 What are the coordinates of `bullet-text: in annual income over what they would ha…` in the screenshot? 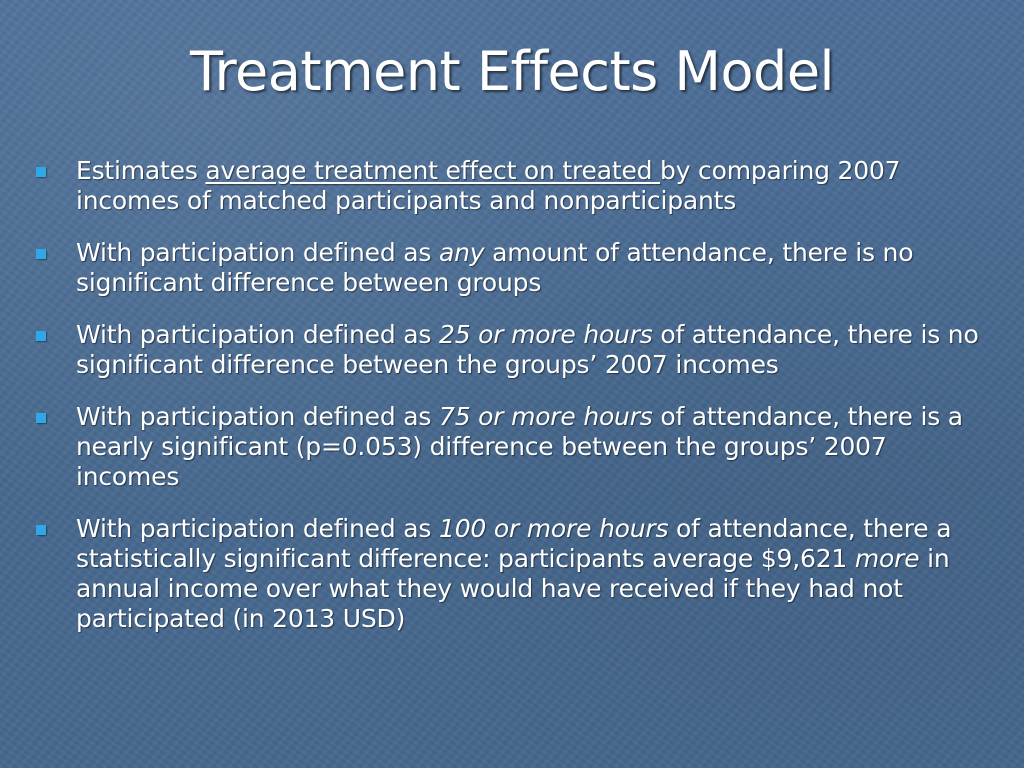 It's located at (513, 588).